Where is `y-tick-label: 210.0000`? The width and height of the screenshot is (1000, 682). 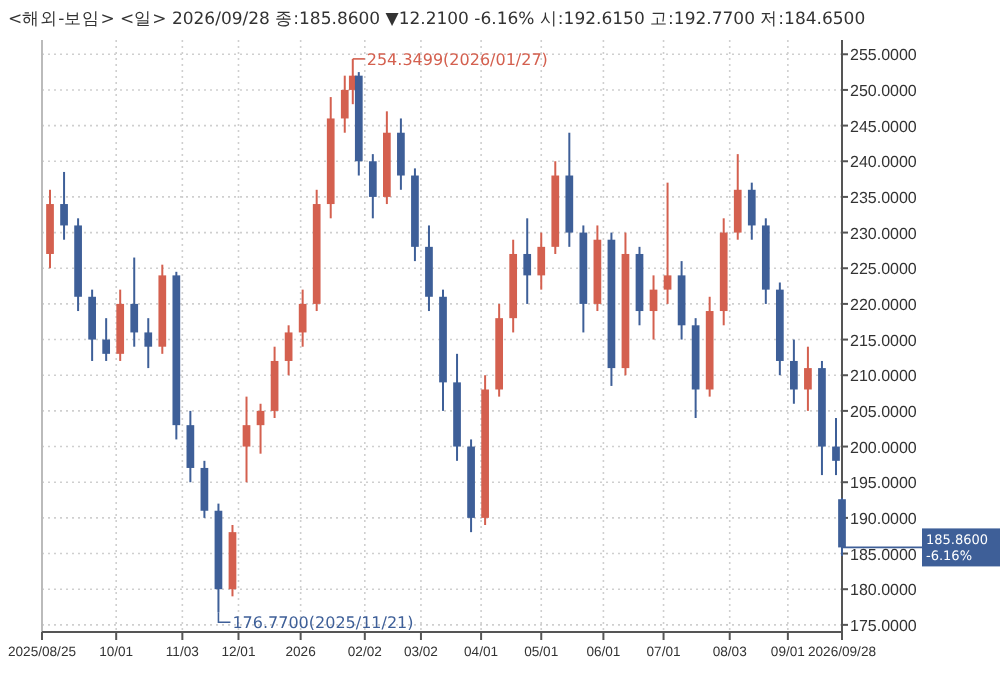
y-tick-label: 210.0000 is located at coordinates (884, 376).